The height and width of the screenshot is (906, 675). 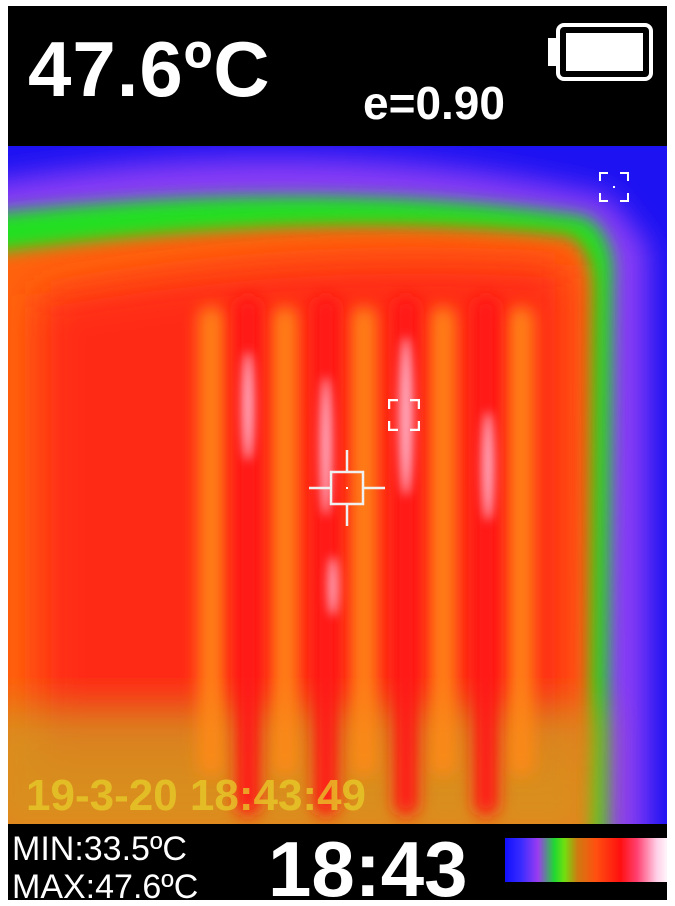 I want to click on emissivity-readout: e=0.90, so click(x=434, y=103).